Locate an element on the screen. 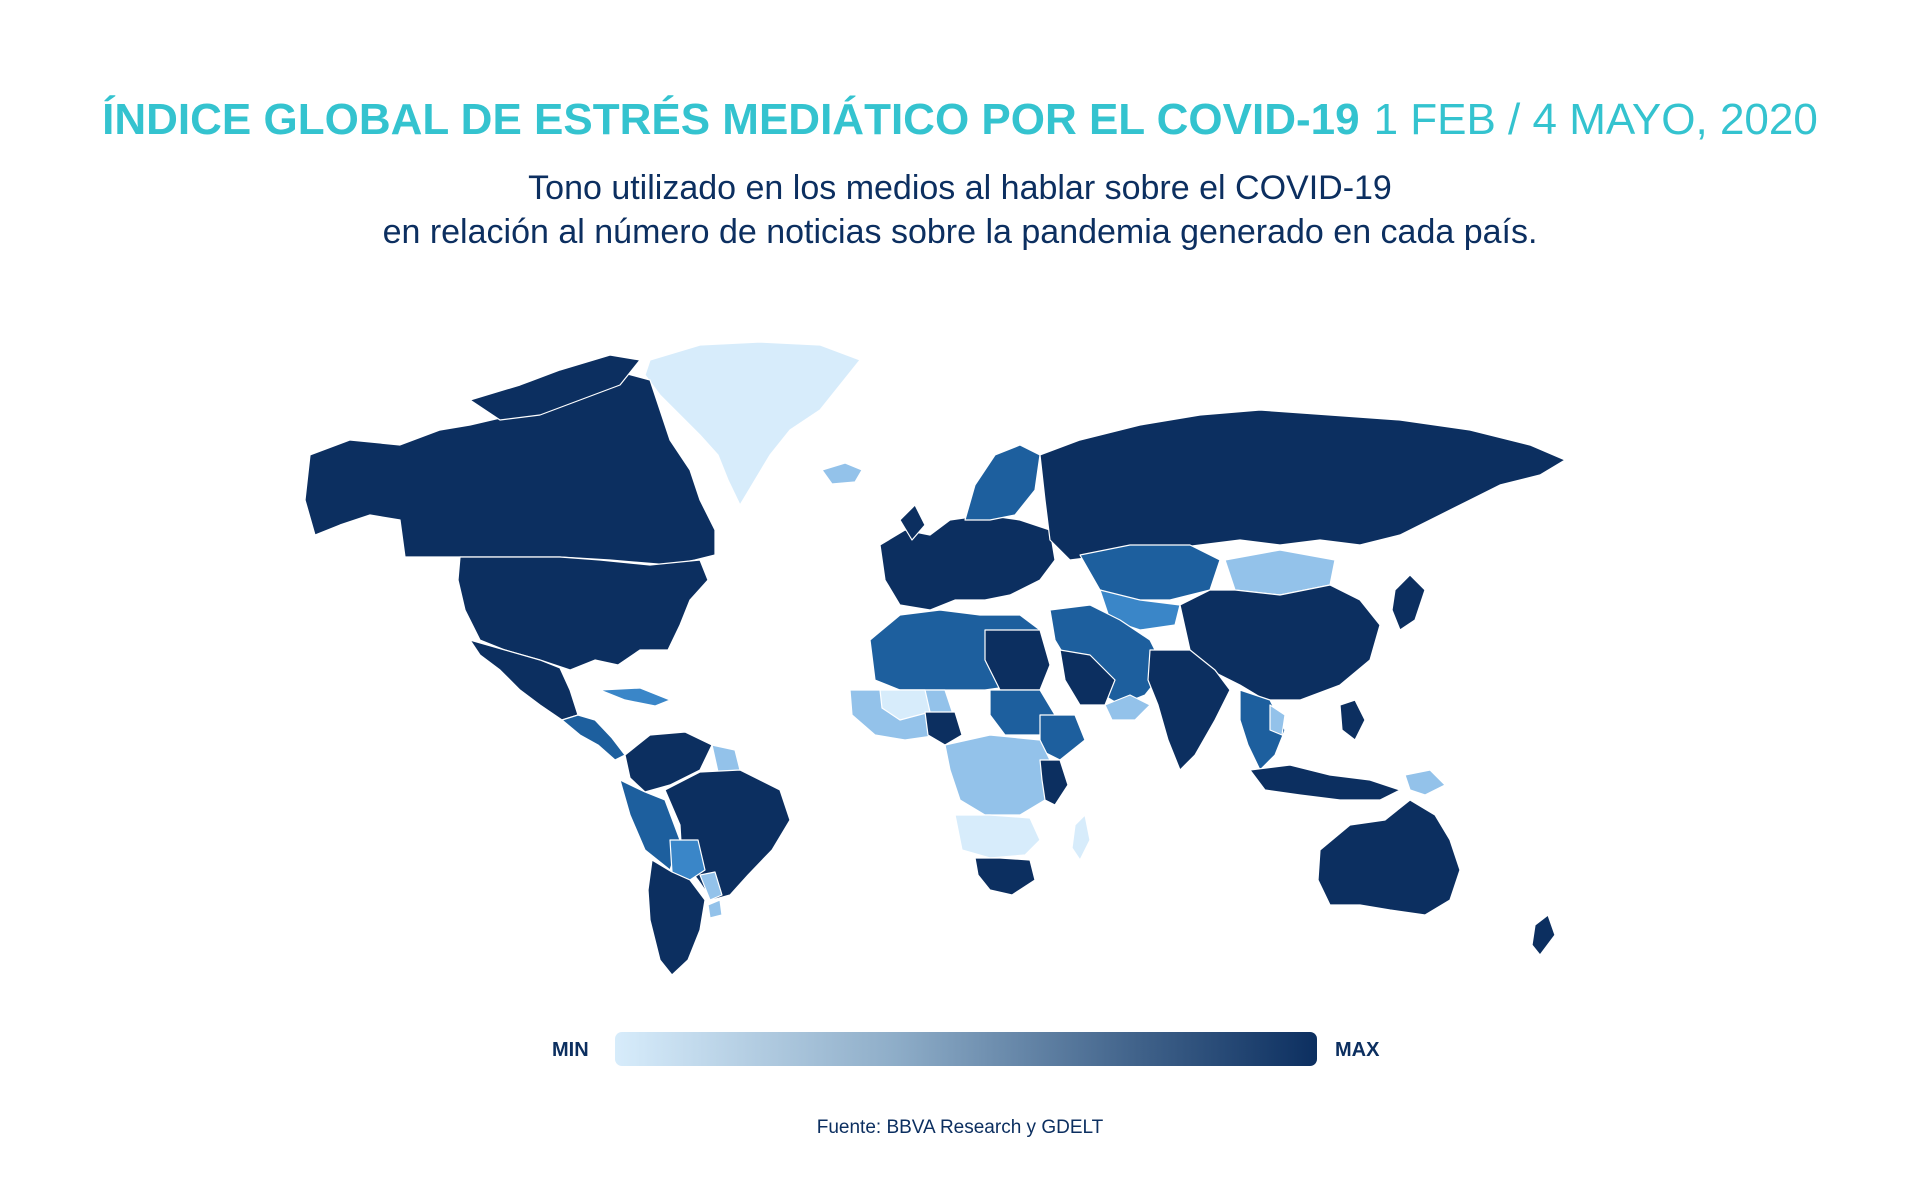  region-china is located at coordinates (1280, 642).